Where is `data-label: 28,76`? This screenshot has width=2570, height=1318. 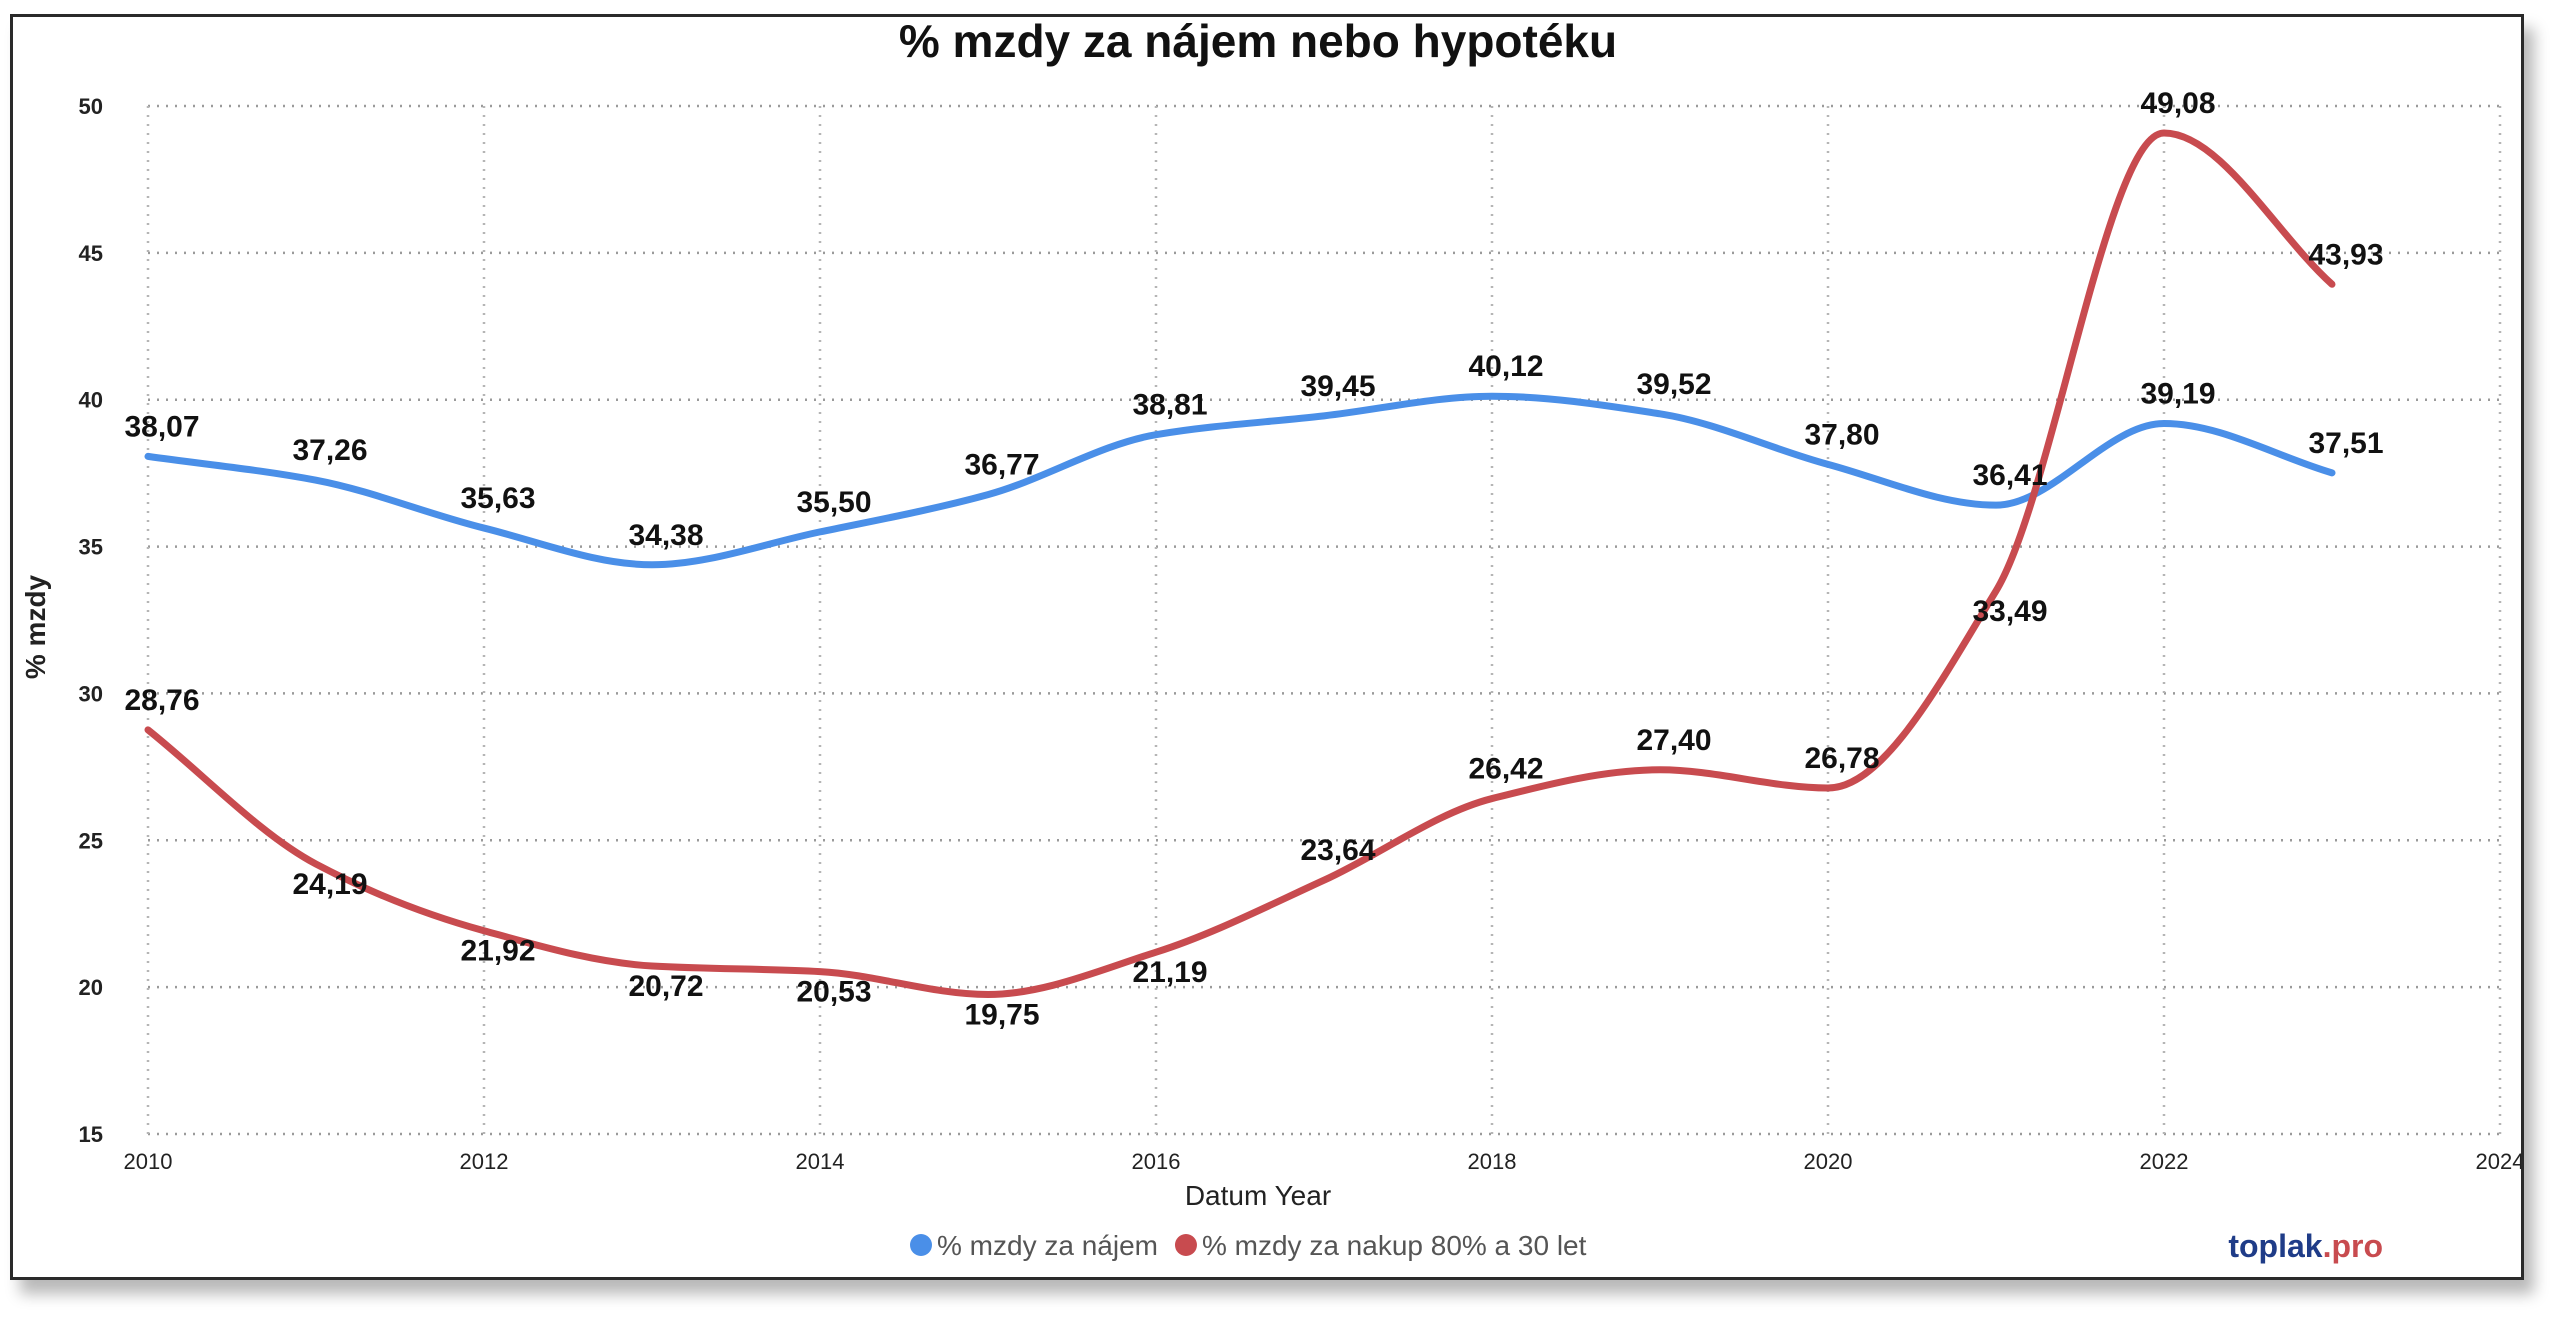 data-label: 28,76 is located at coordinates (161, 700).